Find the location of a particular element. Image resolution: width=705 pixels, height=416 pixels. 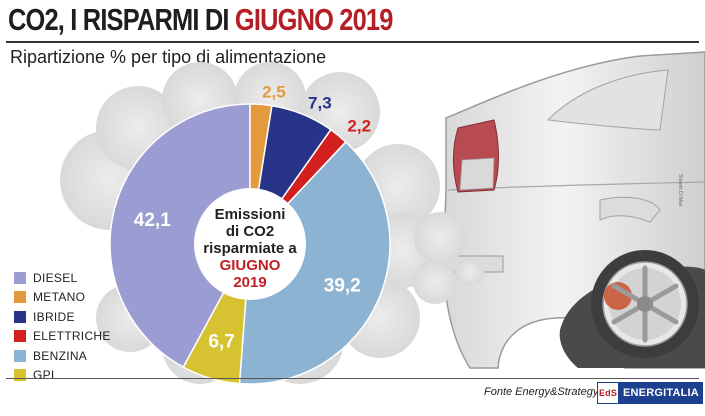

legend-item-ibride: IBRIDE is located at coordinates (62, 317).